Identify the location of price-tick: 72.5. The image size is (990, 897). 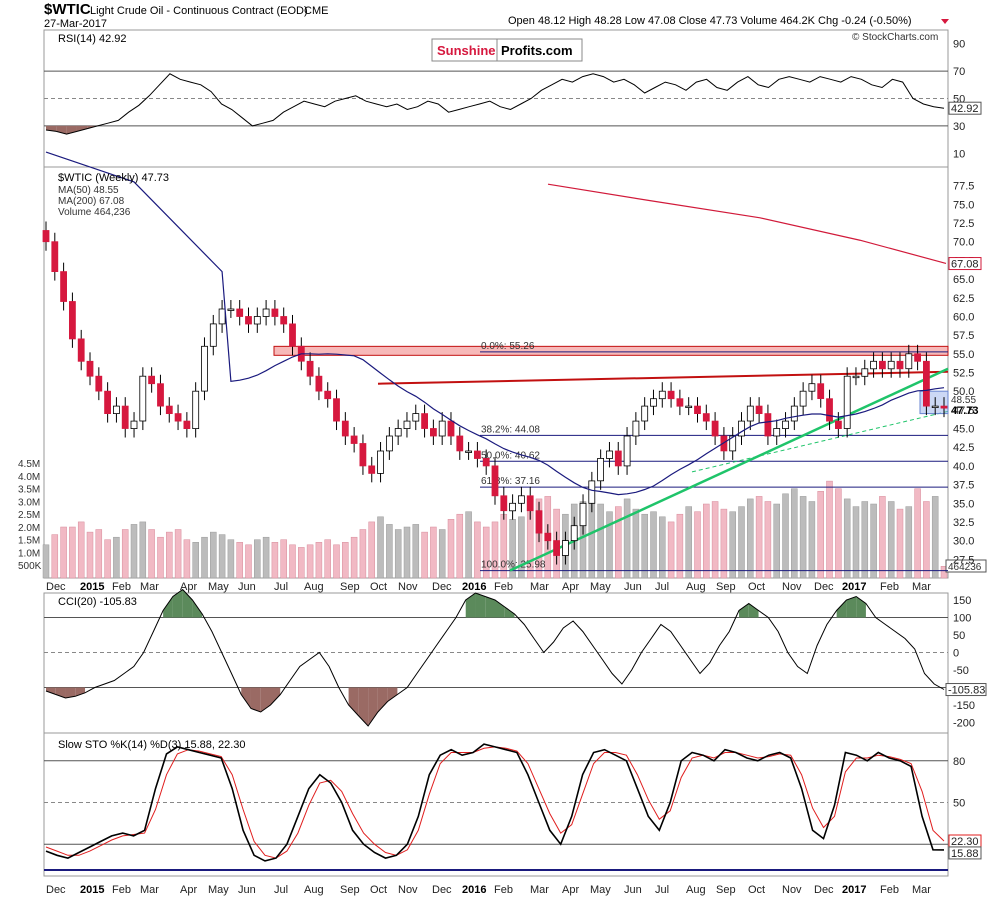
(963, 224).